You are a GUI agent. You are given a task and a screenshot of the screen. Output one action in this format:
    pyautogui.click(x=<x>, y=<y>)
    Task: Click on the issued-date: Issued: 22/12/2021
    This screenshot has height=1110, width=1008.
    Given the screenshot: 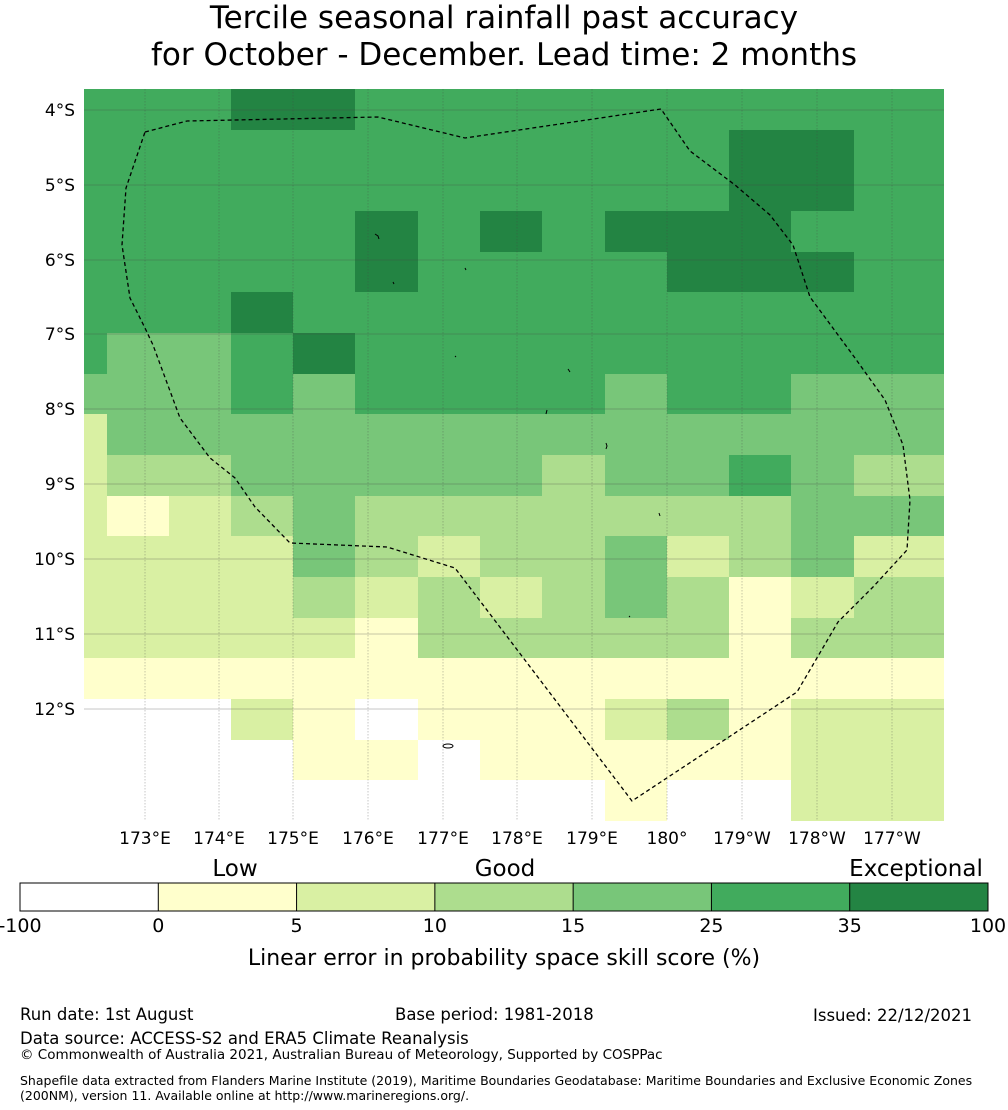 What is the action you would take?
    pyautogui.click(x=893, y=1015)
    